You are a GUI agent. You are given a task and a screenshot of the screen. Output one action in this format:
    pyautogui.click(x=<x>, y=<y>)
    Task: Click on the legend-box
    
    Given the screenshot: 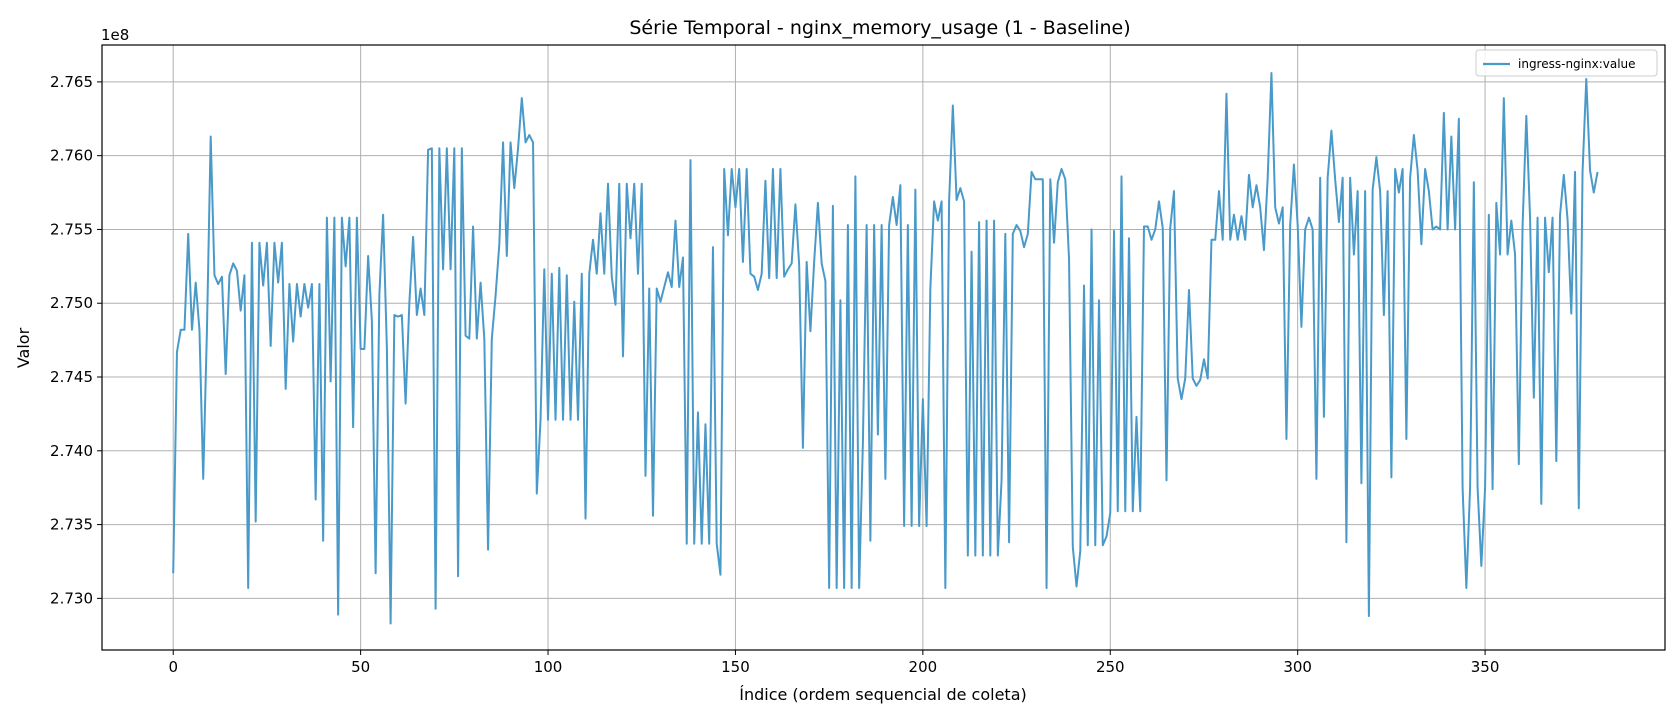 What is the action you would take?
    pyautogui.click(x=1566, y=63)
    